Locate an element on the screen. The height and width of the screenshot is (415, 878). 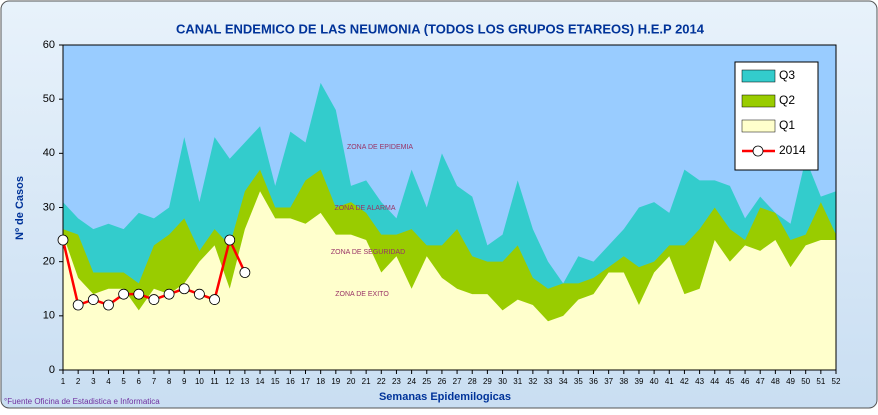
x-tick-label: 45 is located at coordinates (729, 381).